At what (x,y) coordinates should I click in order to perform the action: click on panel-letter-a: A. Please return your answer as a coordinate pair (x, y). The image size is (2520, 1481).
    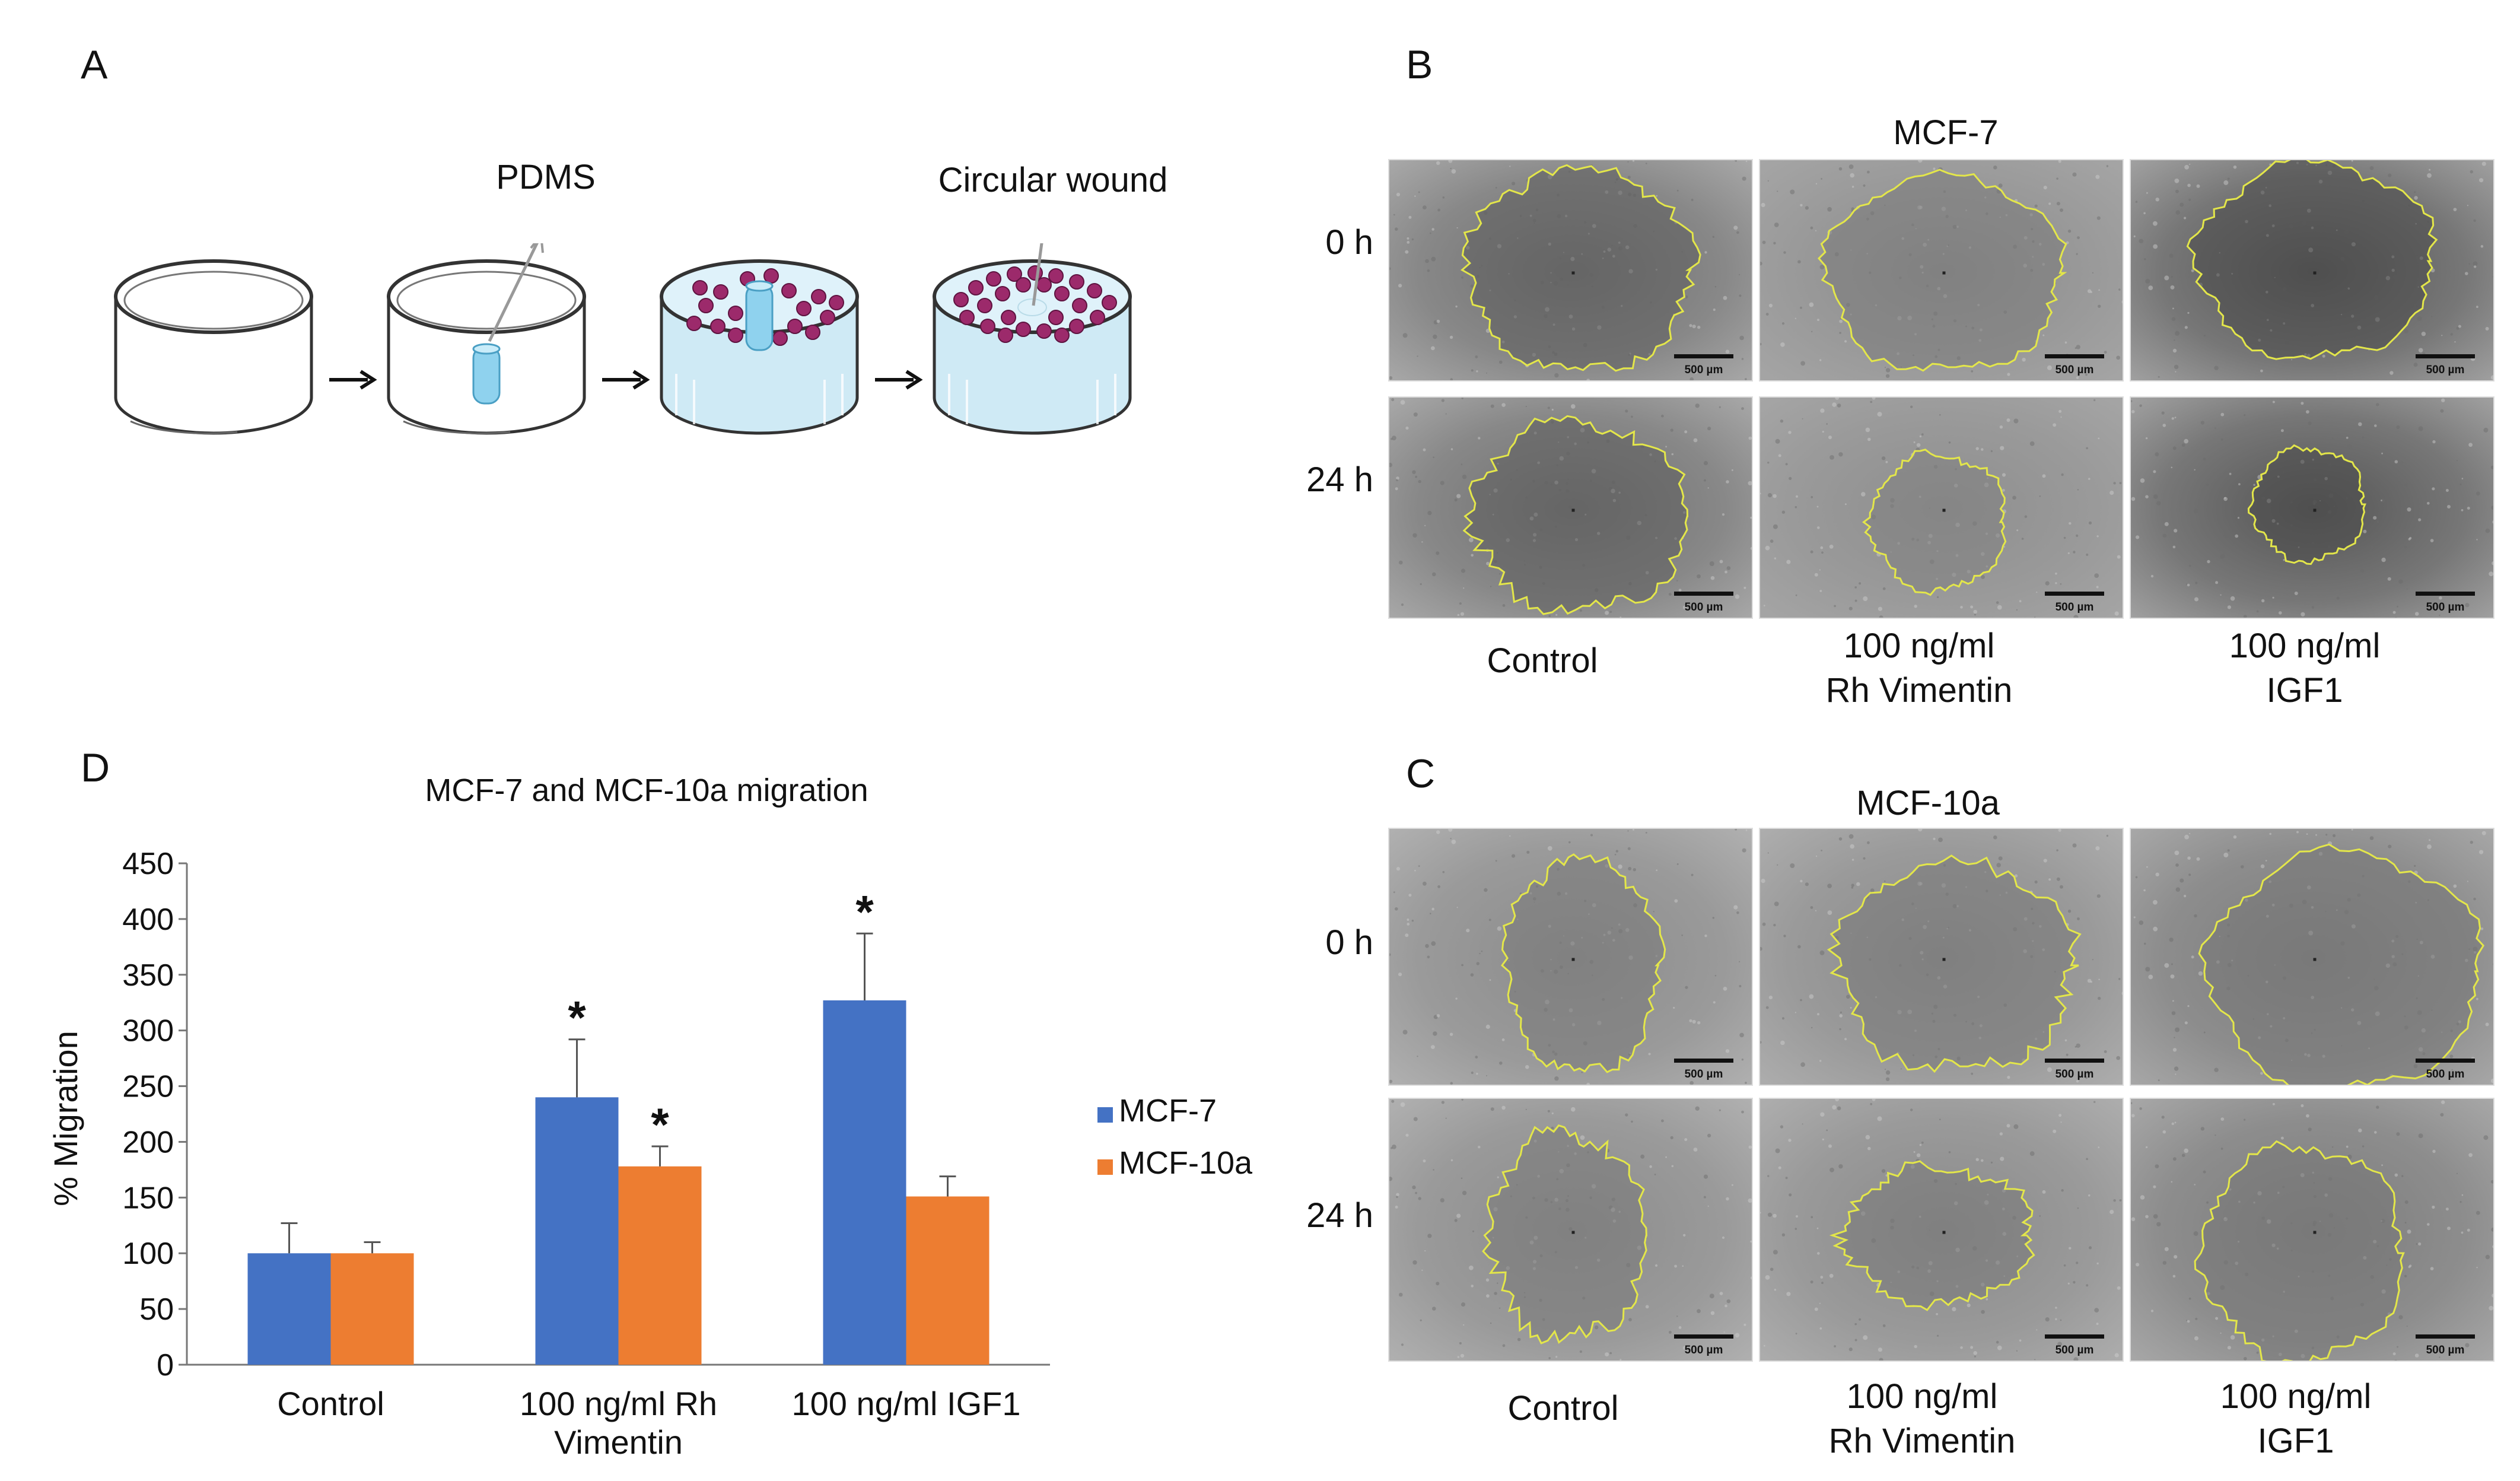
    Looking at the image, I should click on (94, 64).